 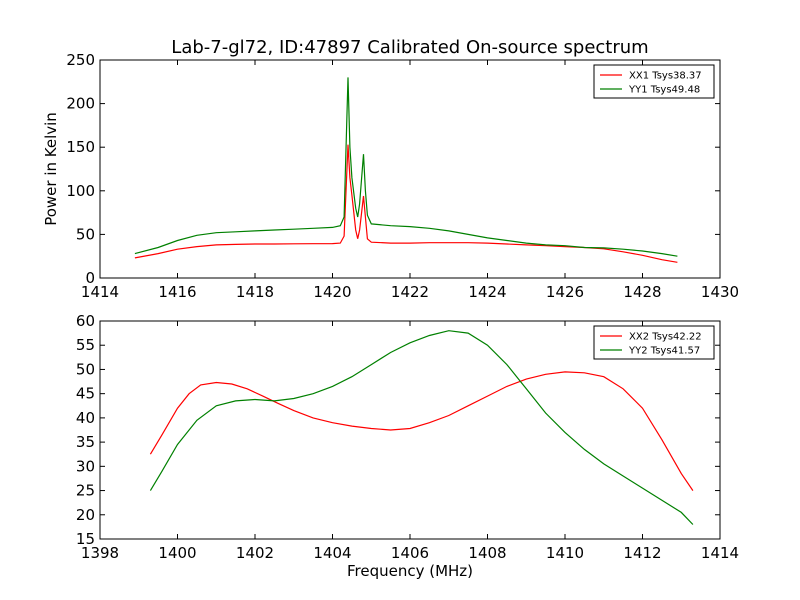 What do you see at coordinates (80, 191) in the screenshot?
I see `top-panel-y-tick-label: 100` at bounding box center [80, 191].